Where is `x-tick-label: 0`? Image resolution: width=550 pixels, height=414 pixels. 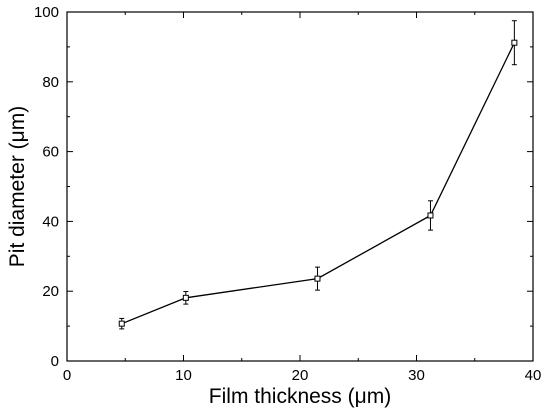 x-tick-label: 0 is located at coordinates (67, 375).